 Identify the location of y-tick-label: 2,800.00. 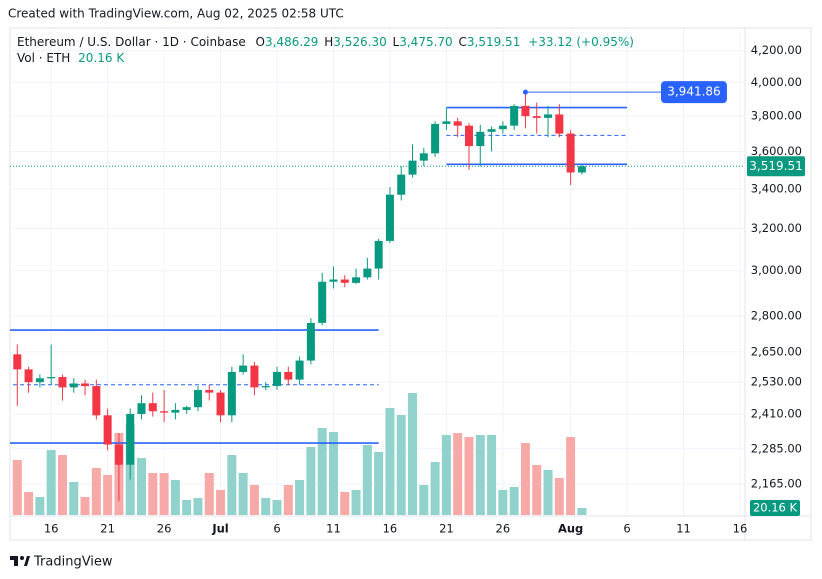
(776, 315).